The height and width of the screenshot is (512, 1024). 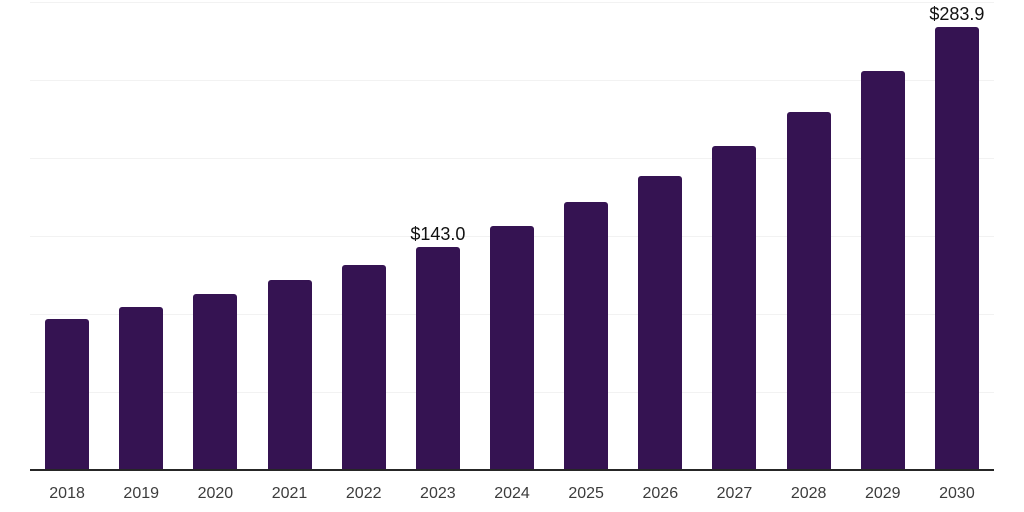 I want to click on x-tick-2028: 2028, so click(x=808, y=493).